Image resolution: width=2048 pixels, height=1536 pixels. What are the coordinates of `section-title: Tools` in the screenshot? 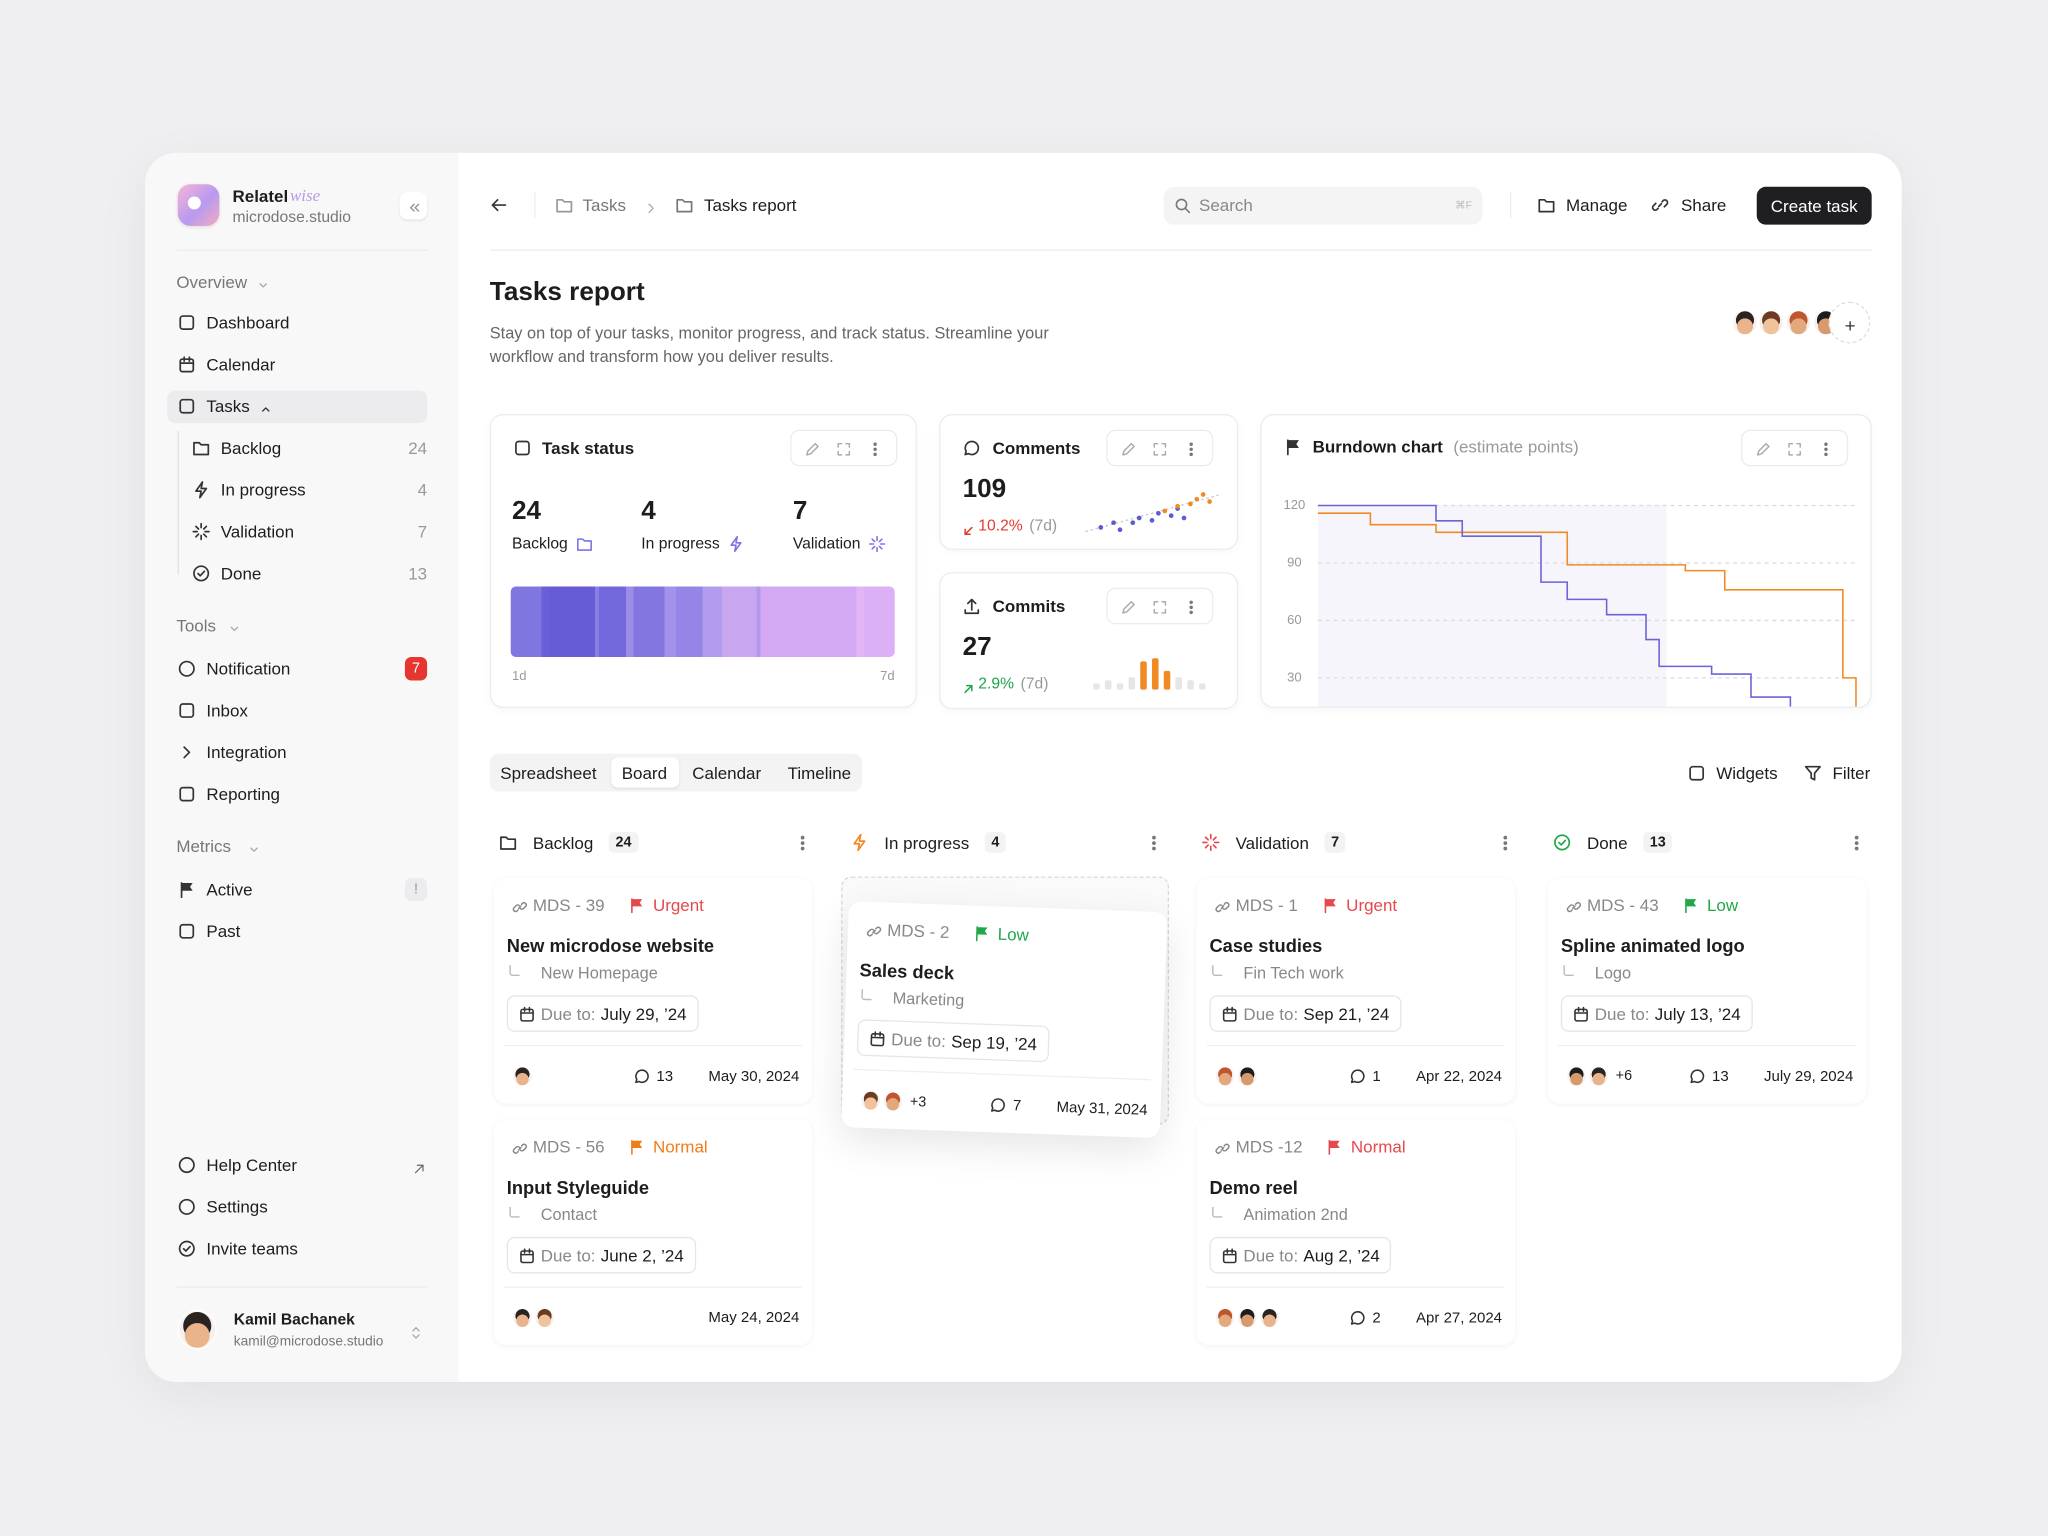 It's located at (196, 625).